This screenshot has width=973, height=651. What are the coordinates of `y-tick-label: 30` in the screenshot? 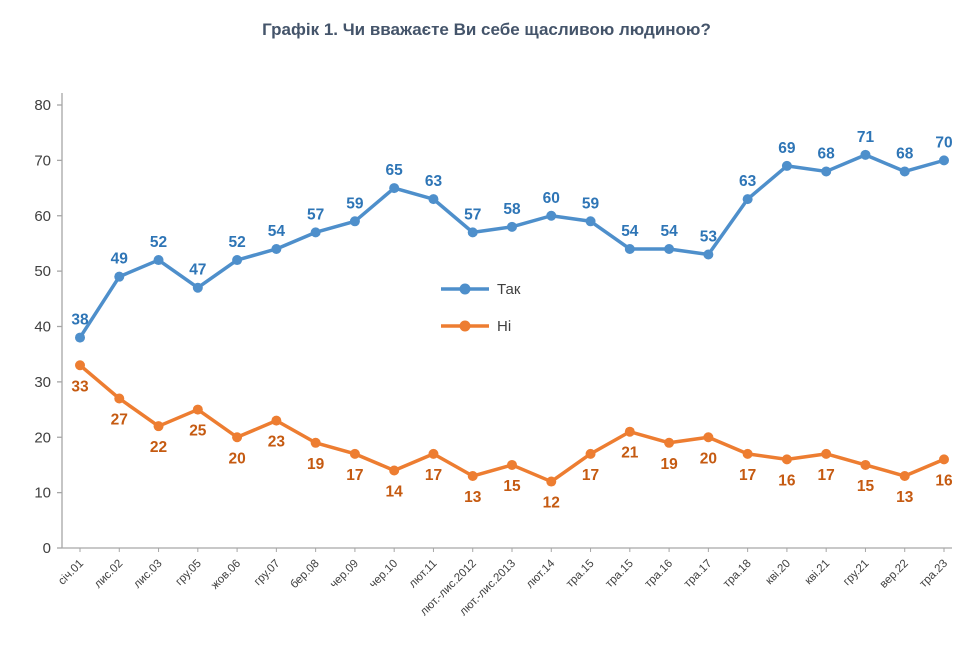 It's located at (42, 382).